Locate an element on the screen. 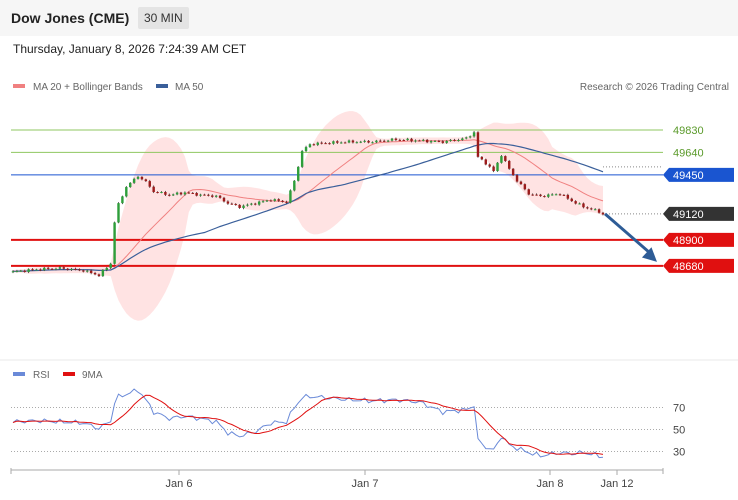 This screenshot has height=500, width=738. level-48680-label: 48680 is located at coordinates (688, 267).